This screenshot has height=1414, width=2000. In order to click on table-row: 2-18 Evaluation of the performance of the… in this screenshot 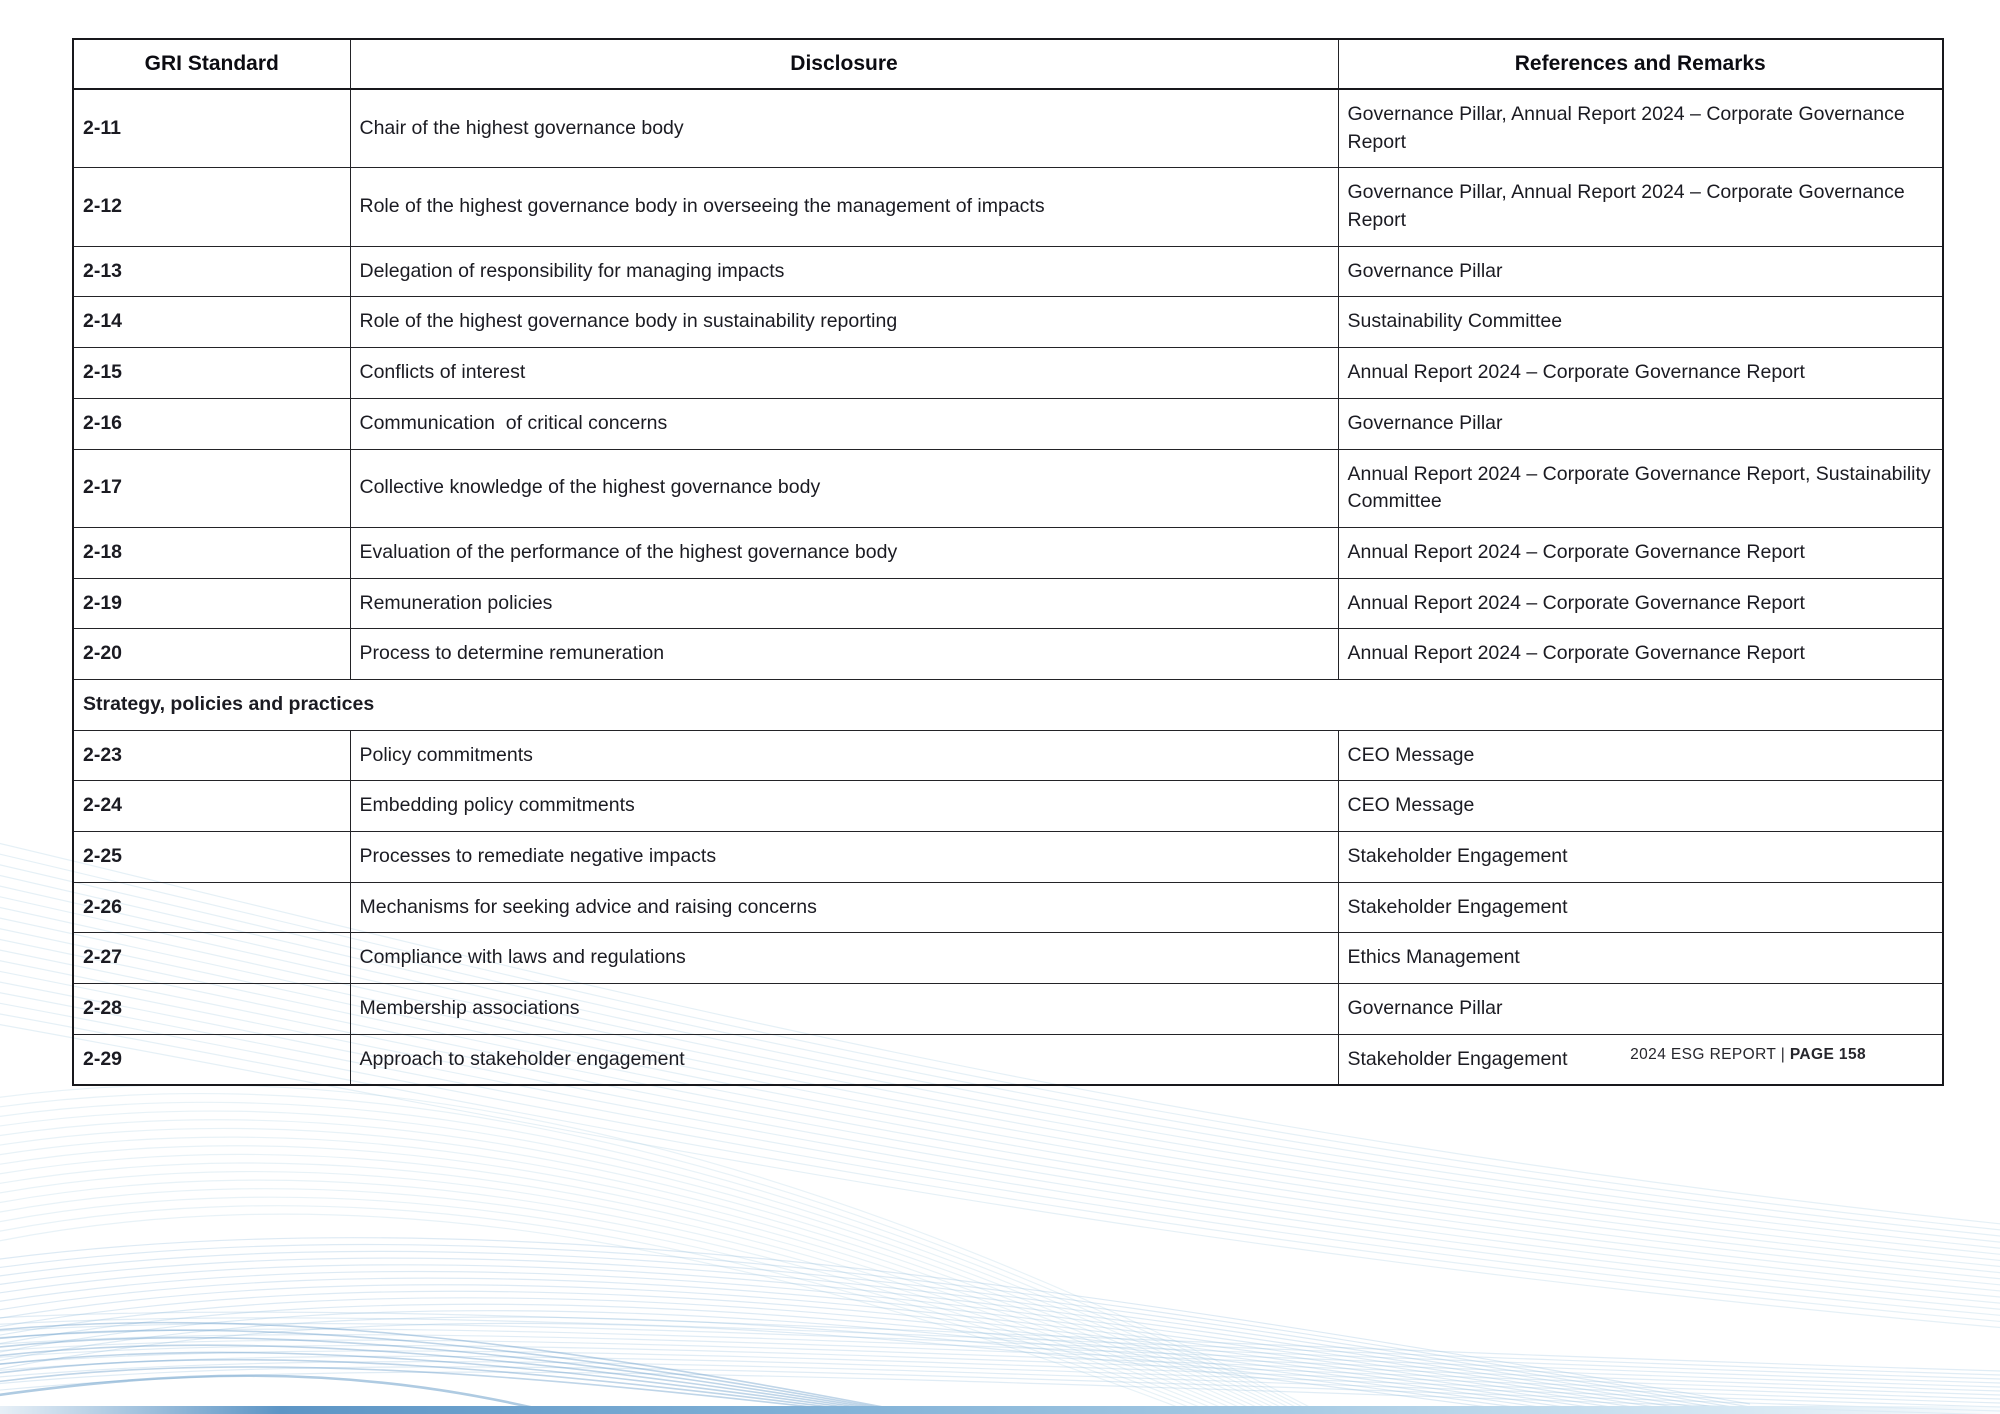, I will do `click(1008, 552)`.